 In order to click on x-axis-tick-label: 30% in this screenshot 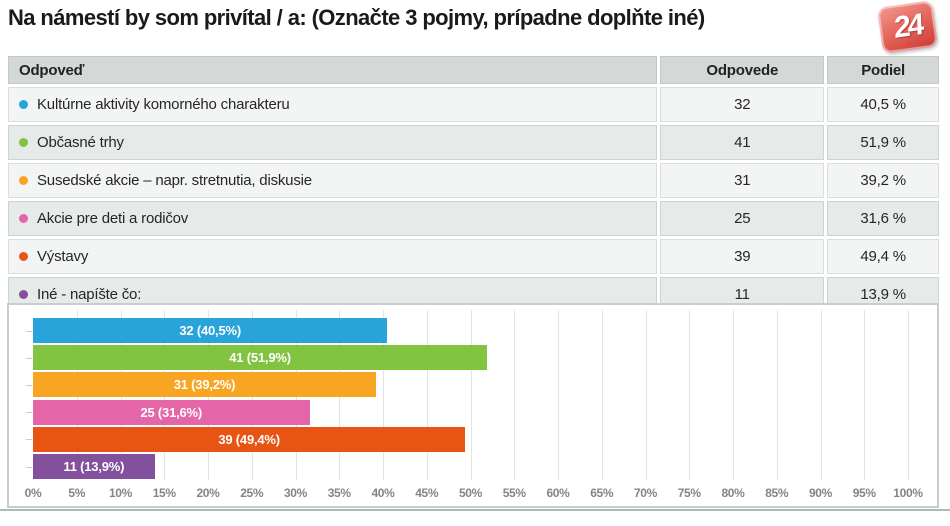, I will do `click(295, 493)`.